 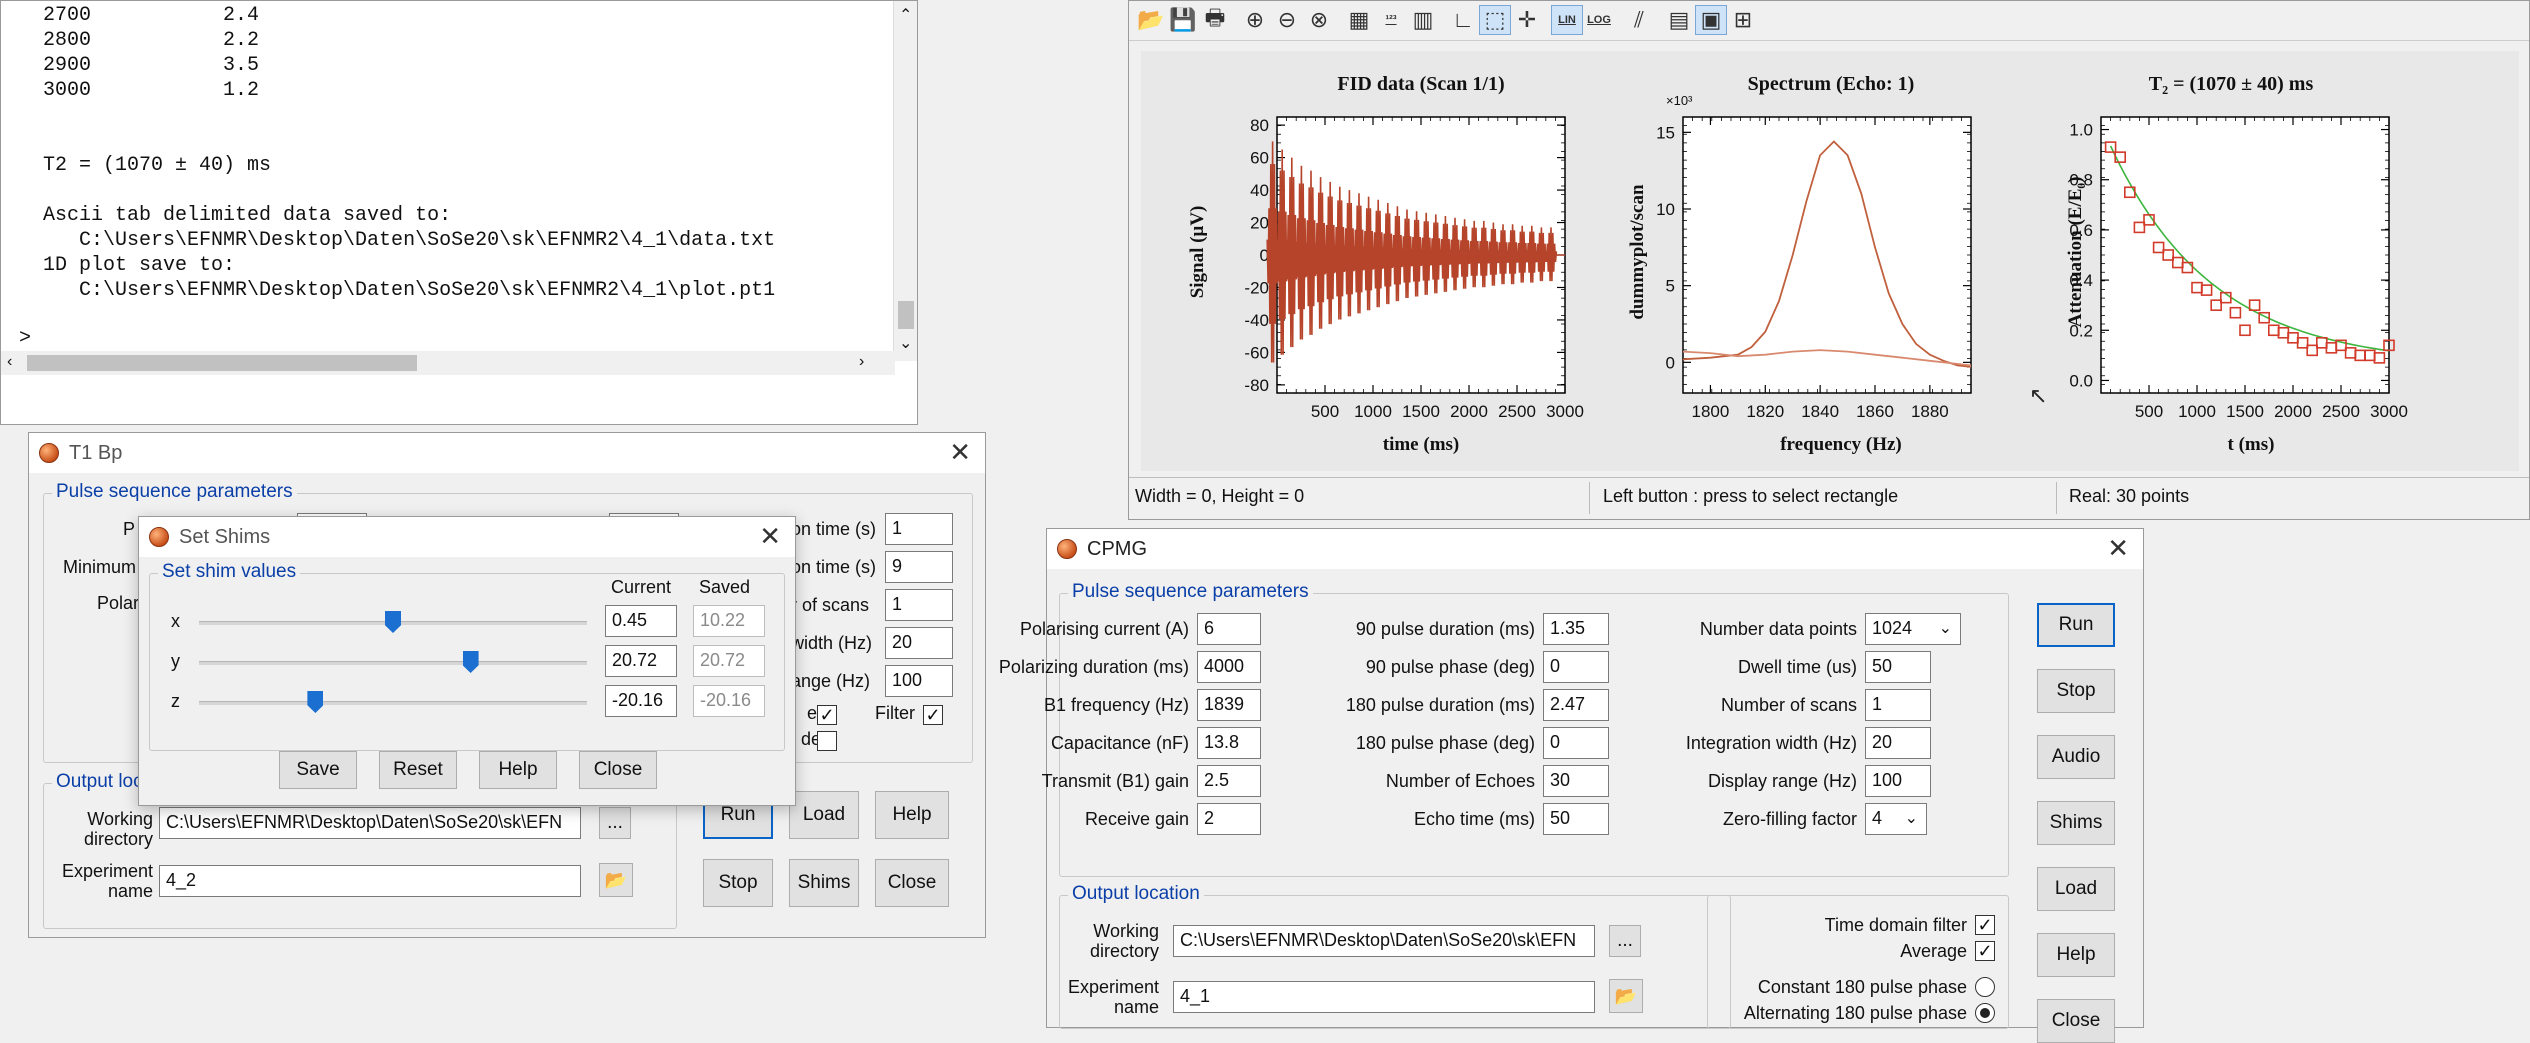 I want to click on grid-icon: ⊞, so click(x=1743, y=19).